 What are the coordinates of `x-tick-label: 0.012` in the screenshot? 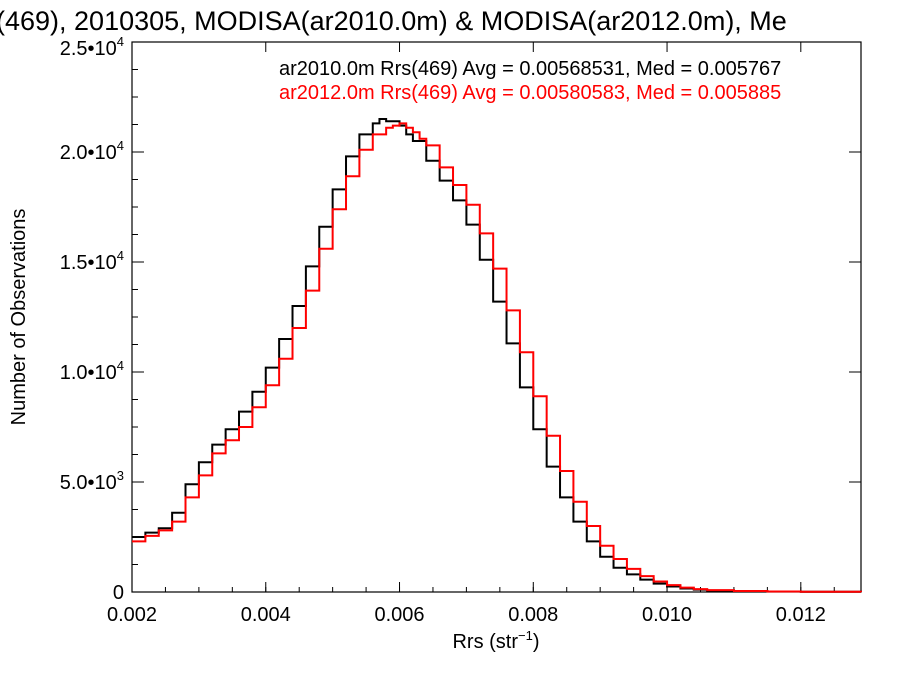 It's located at (801, 615).